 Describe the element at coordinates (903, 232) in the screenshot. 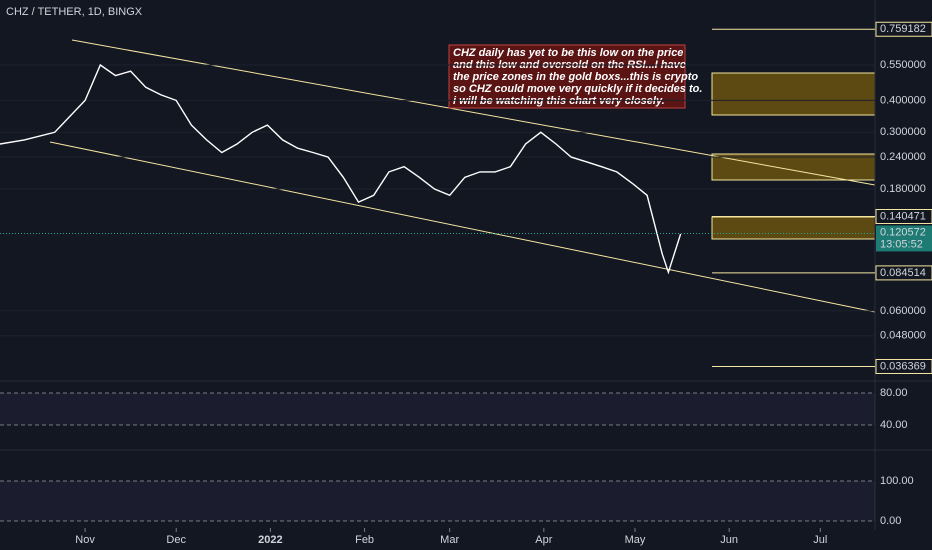

I see `current-price-label: 0.120572` at that location.